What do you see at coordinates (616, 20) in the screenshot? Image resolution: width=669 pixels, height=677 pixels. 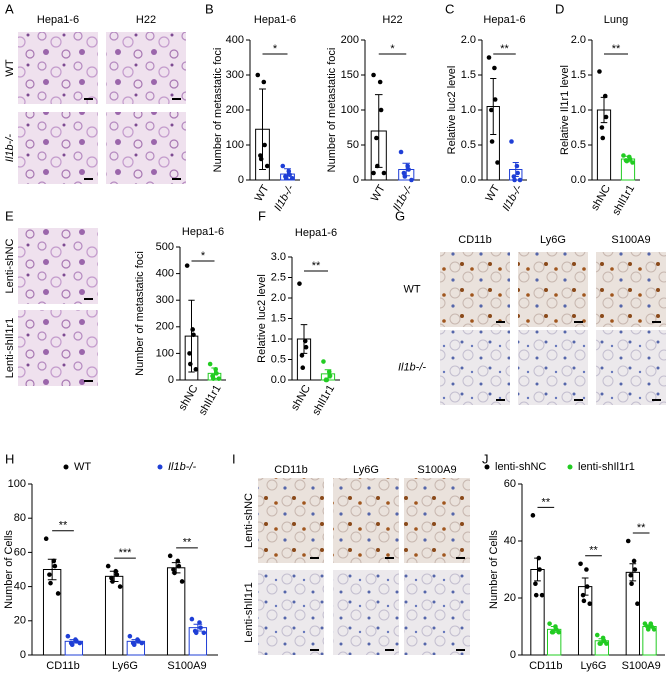 I see `chart-title: Lung` at bounding box center [616, 20].